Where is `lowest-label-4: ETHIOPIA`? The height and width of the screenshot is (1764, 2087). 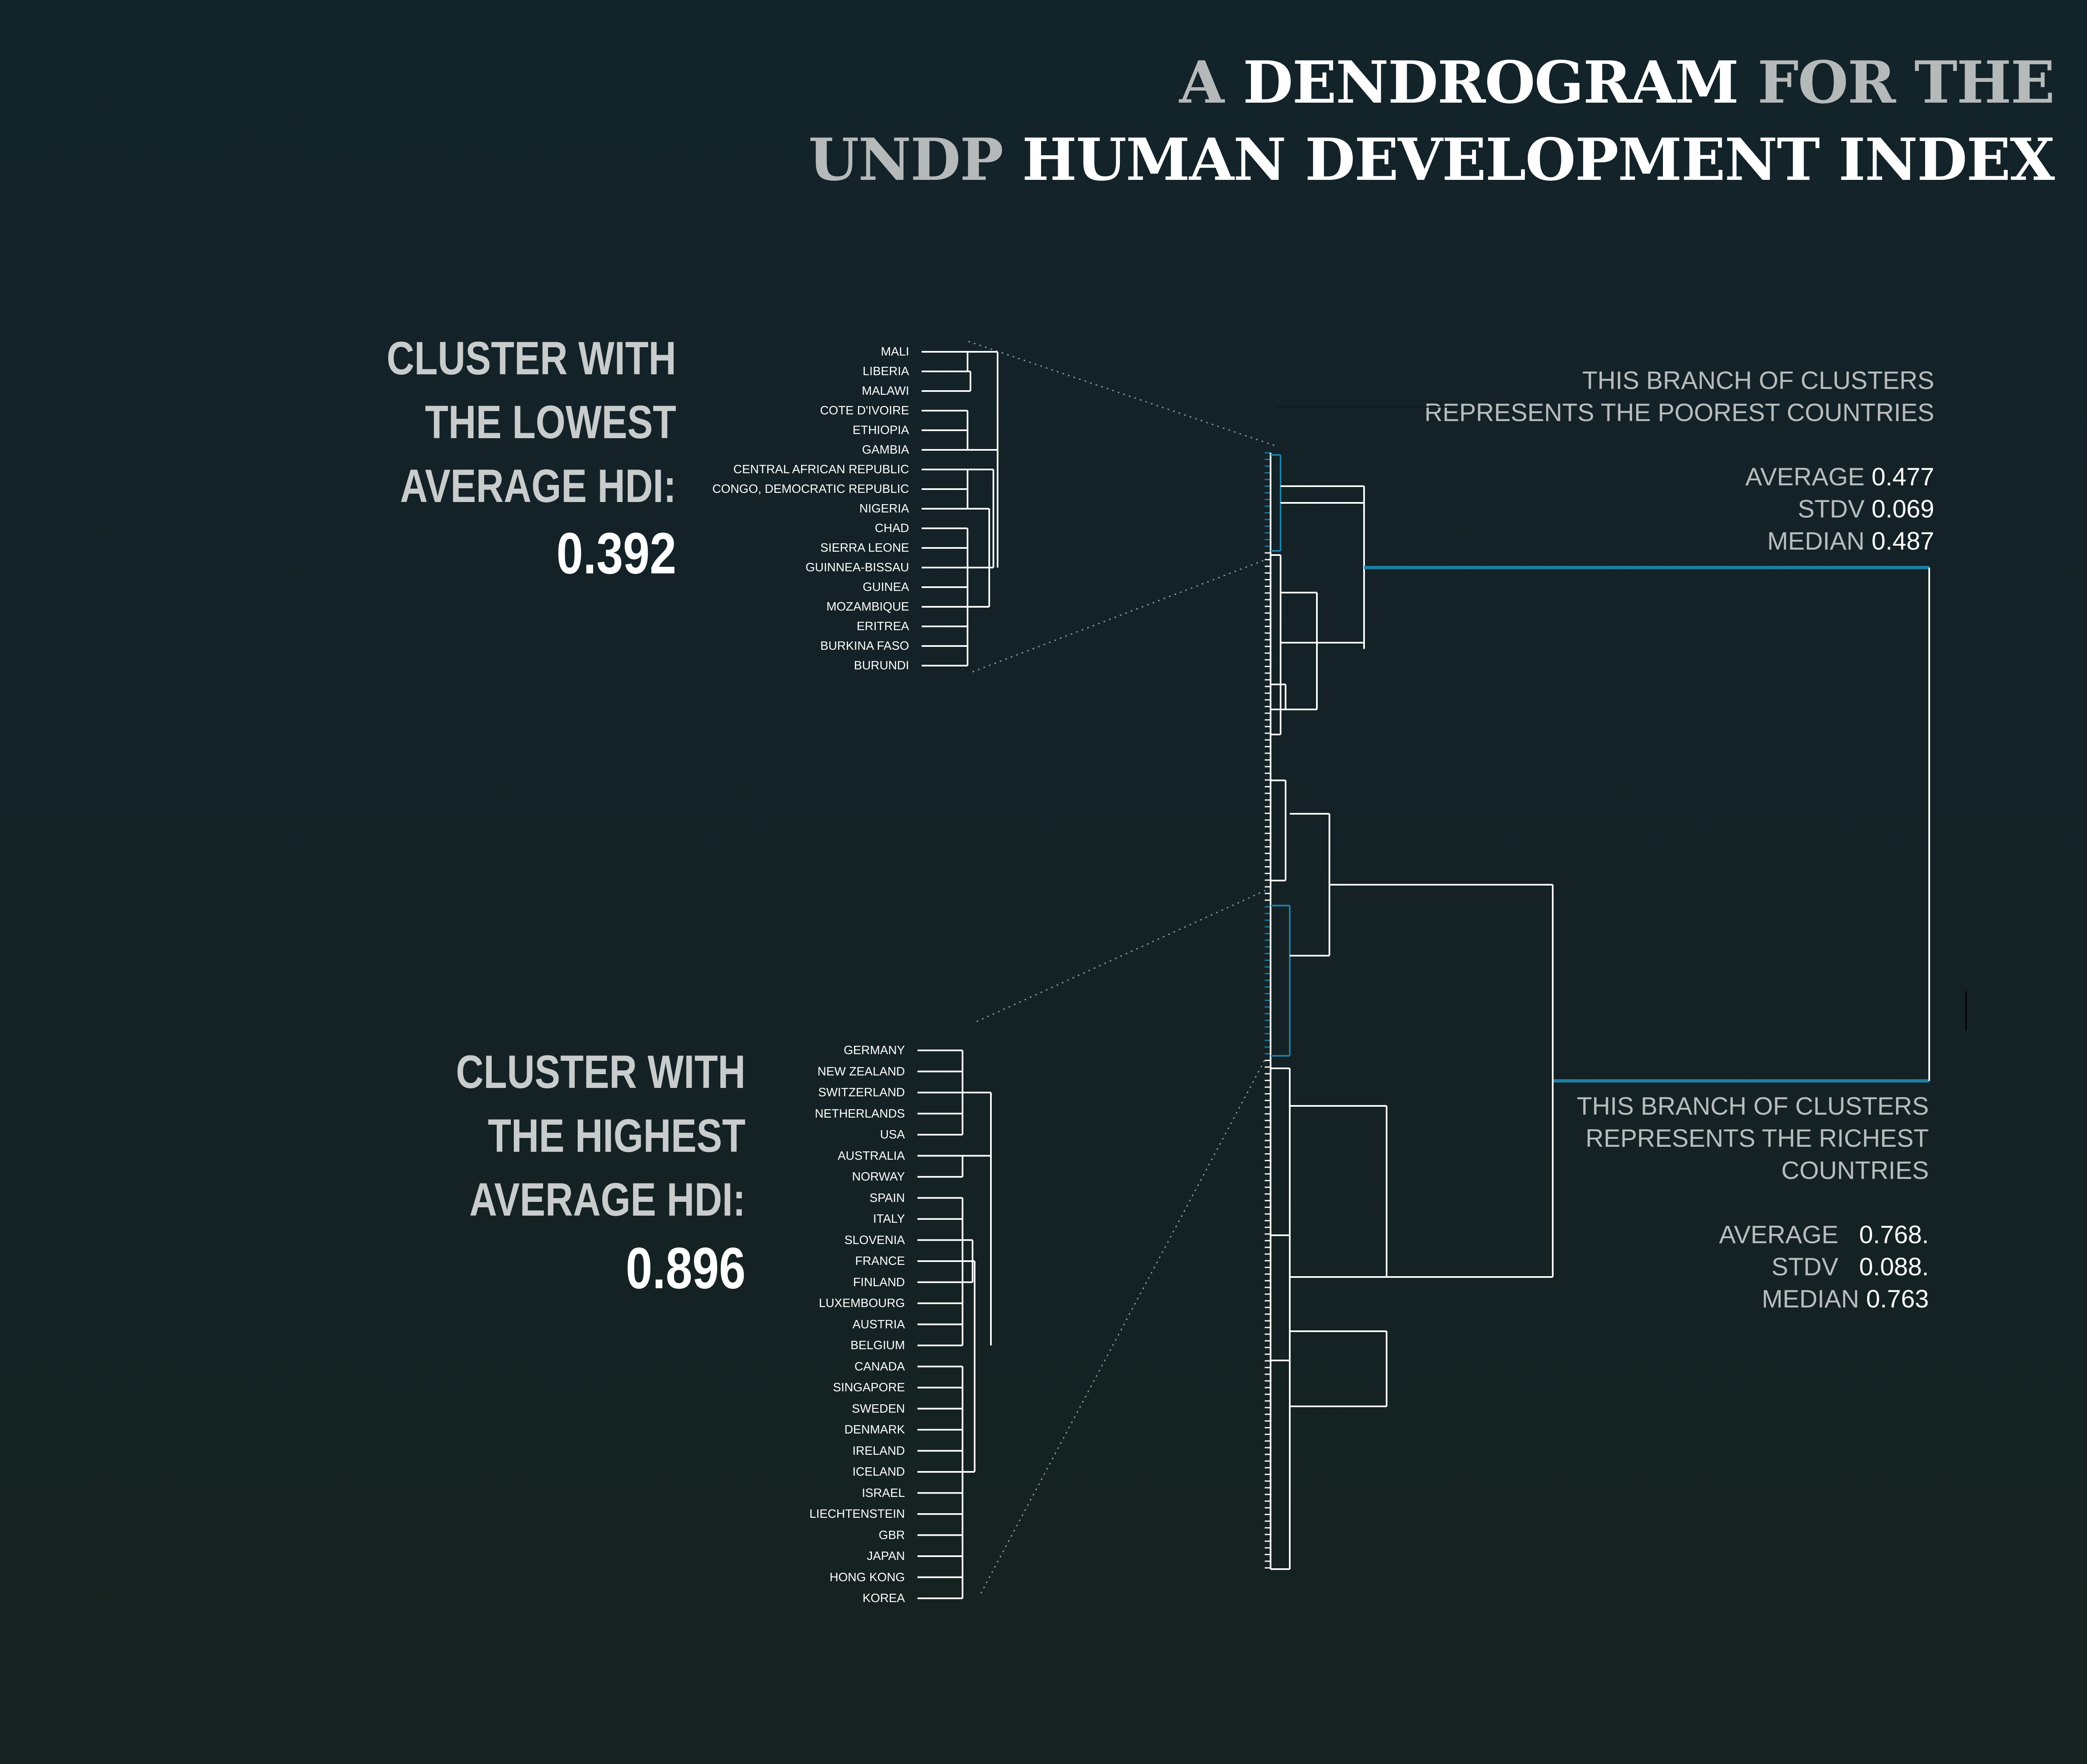 lowest-label-4: ETHIOPIA is located at coordinates (880, 431).